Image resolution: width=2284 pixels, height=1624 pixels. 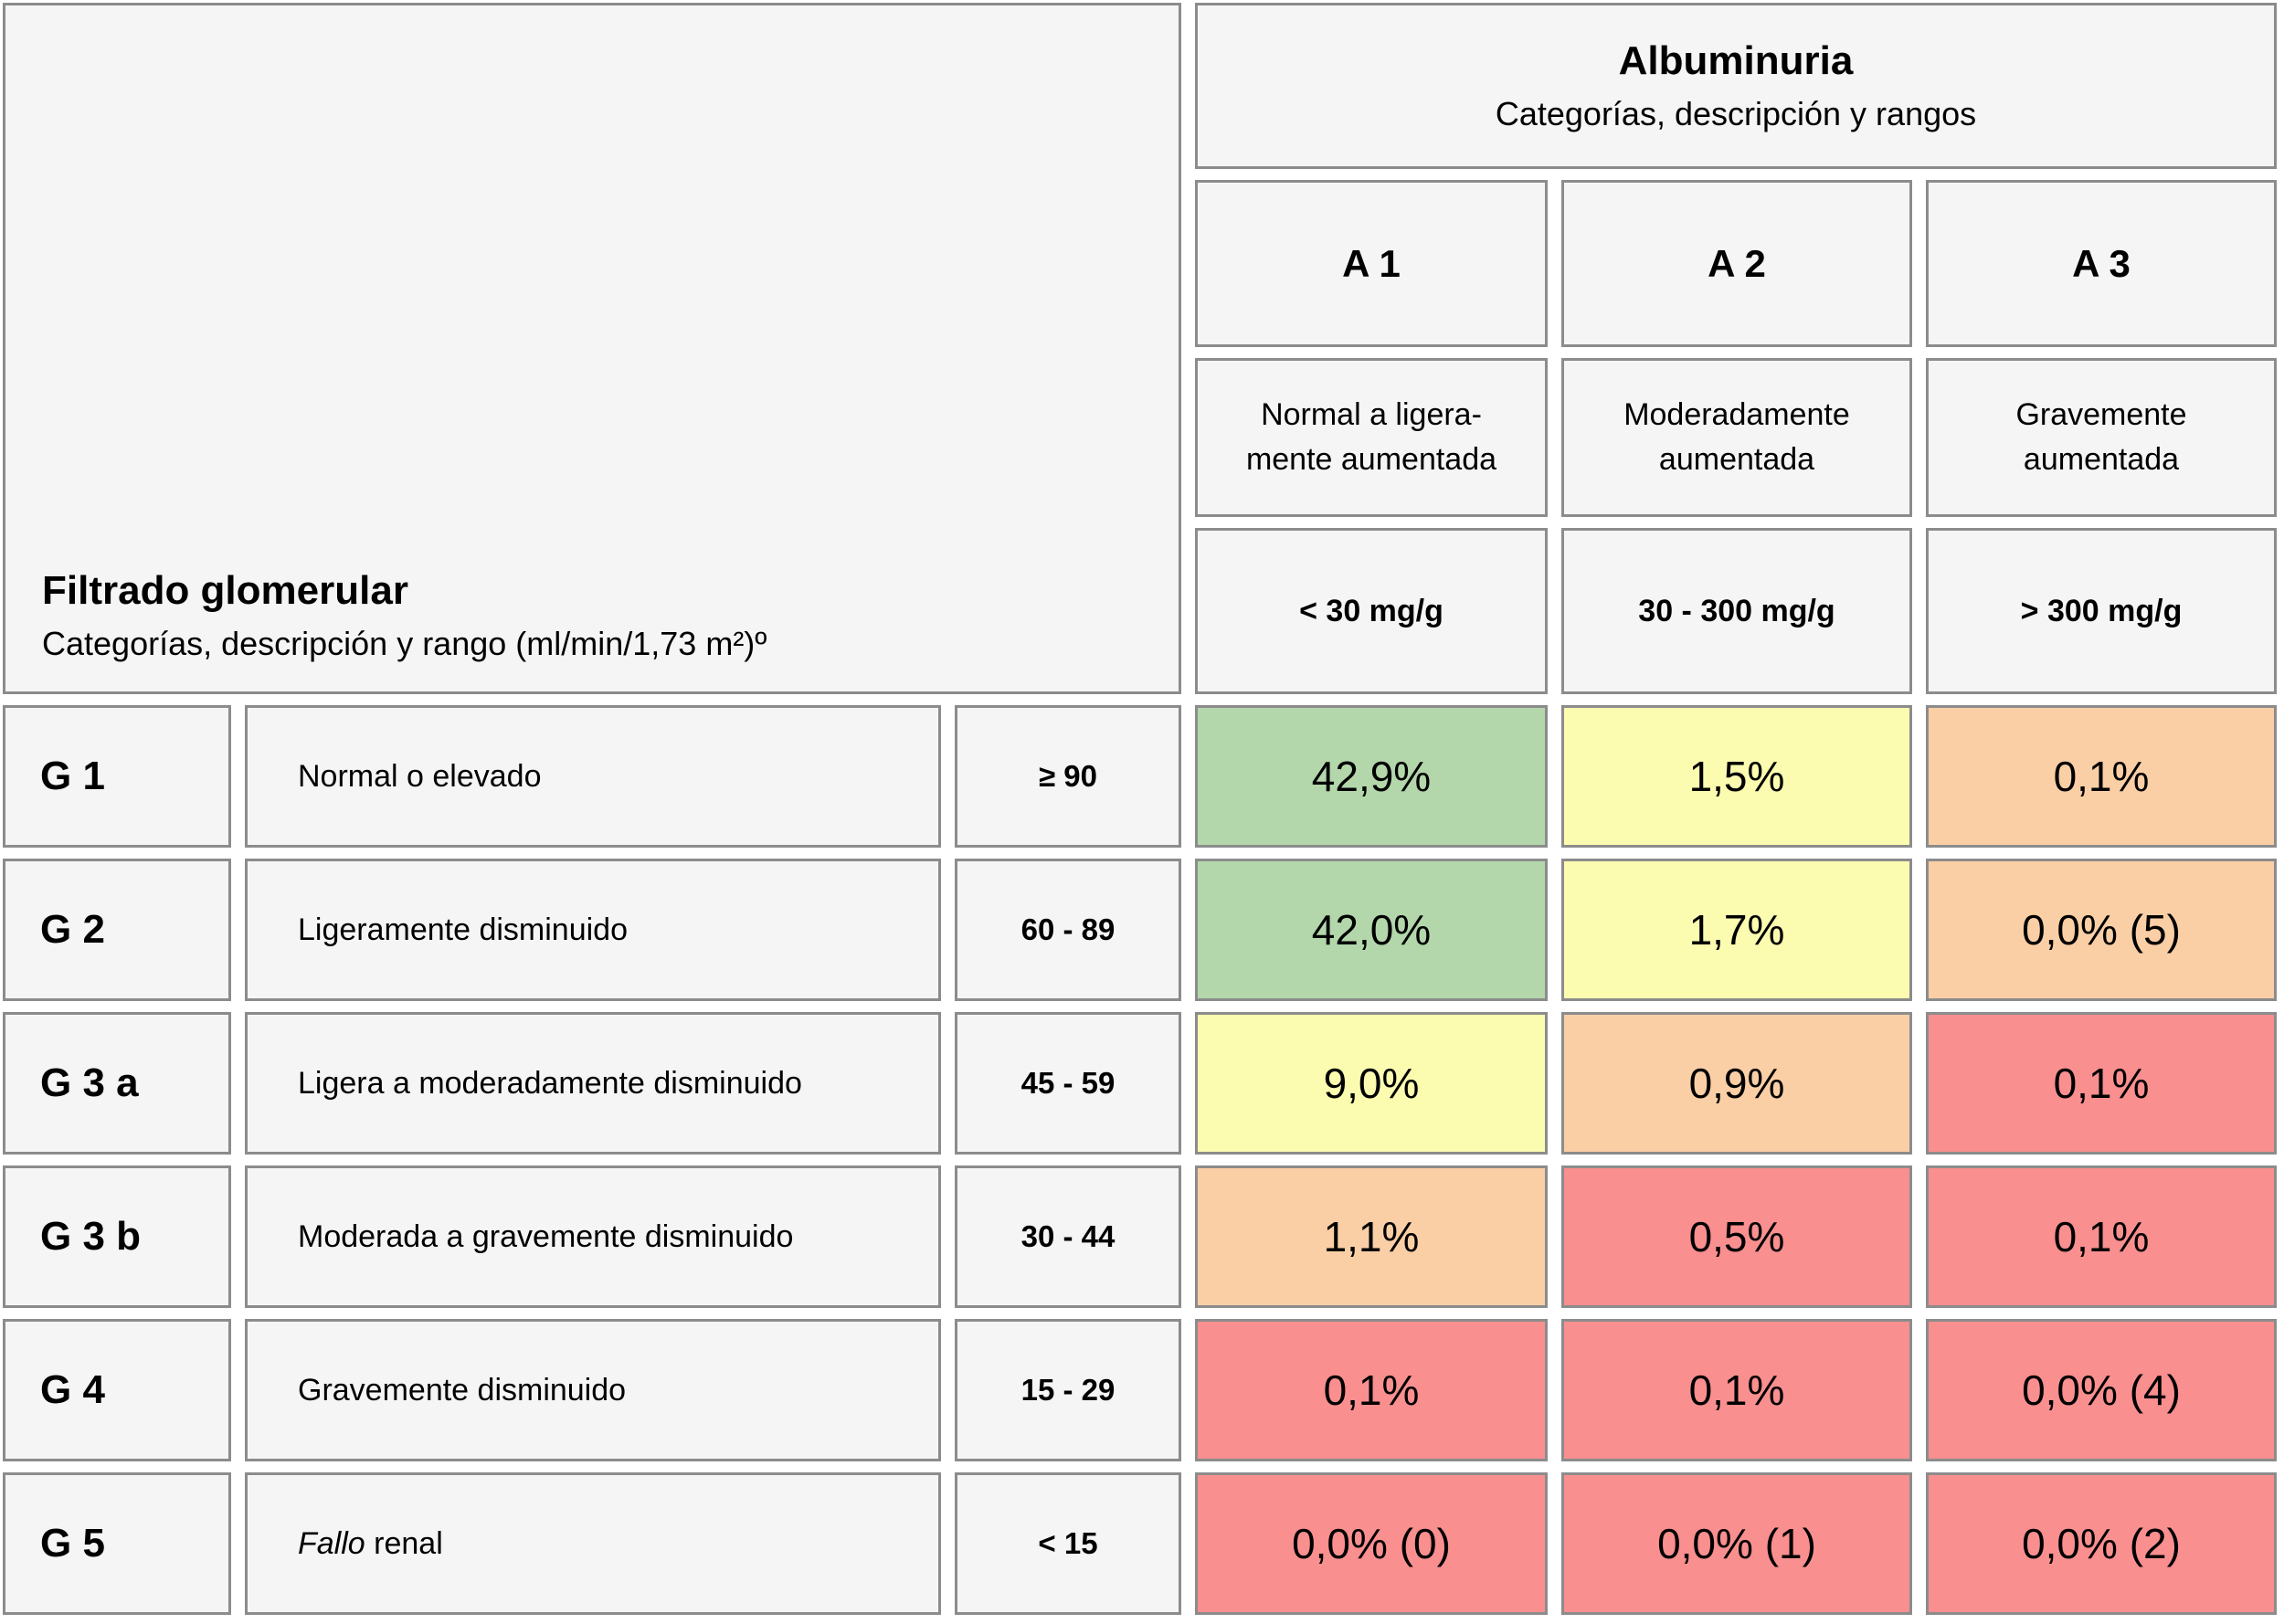 I want to click on column-range-text-a3: > 300 mg/g, so click(x=2101, y=610).